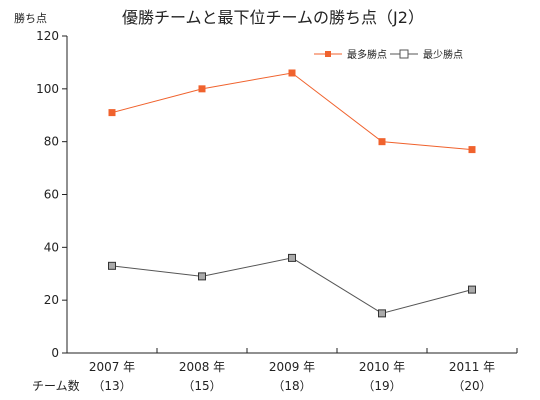  What do you see at coordinates (202, 367) in the screenshot?
I see `x-tick-label: 2008 年` at bounding box center [202, 367].